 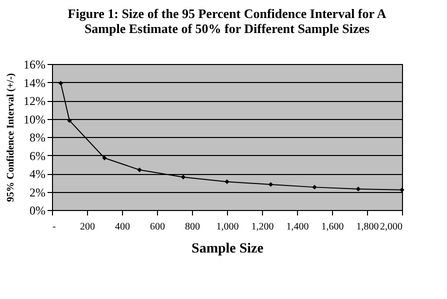 I want to click on x-tick-label: 1,800, so click(x=367, y=227).